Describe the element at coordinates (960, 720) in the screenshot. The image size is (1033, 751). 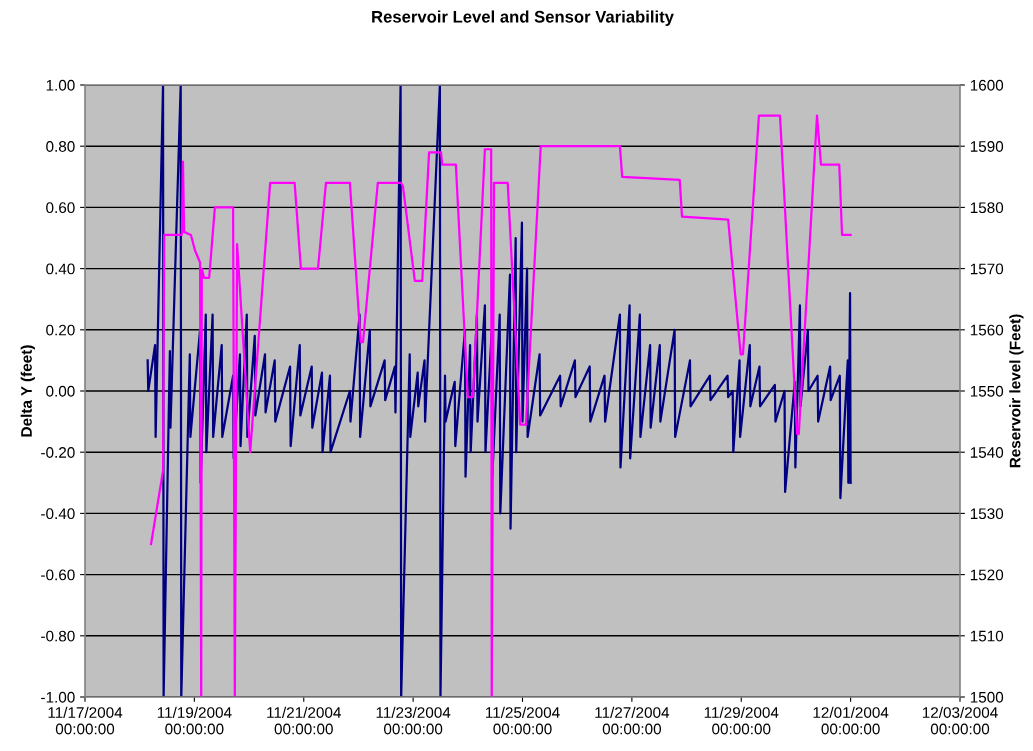
I see `x-tick-label: 12/03/2004 00:00:00` at that location.